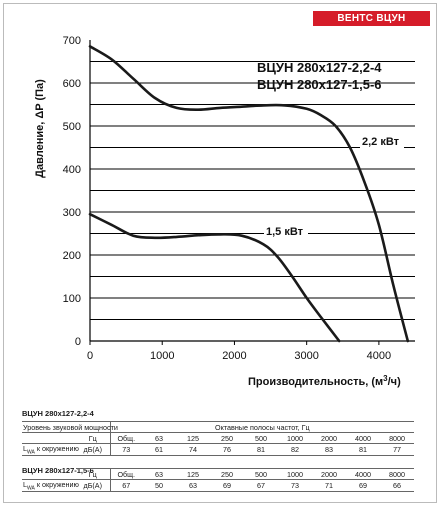 The height and width of the screenshot is (508, 442). Describe the element at coordinates (227, 438) in the screenshot. I see `table1-freq-3: 250` at that location.